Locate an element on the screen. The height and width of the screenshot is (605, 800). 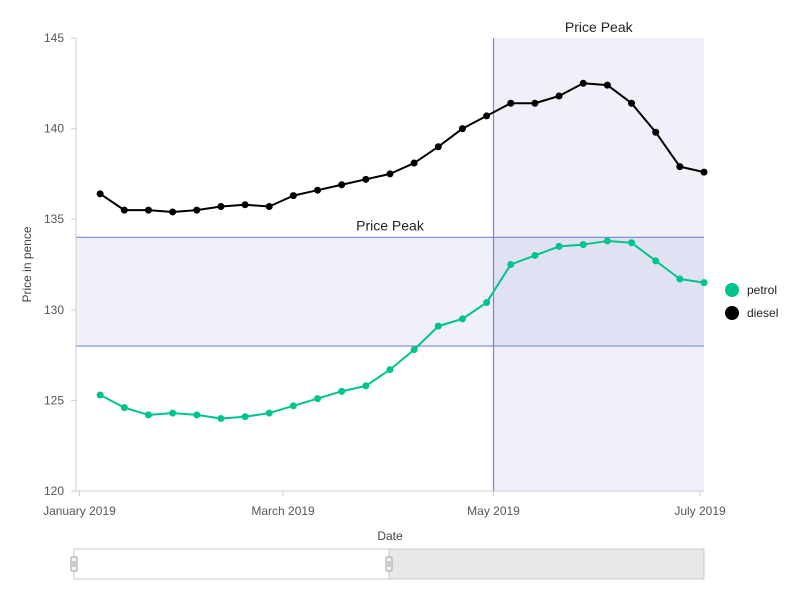
horizontal-band is located at coordinates (390, 292).